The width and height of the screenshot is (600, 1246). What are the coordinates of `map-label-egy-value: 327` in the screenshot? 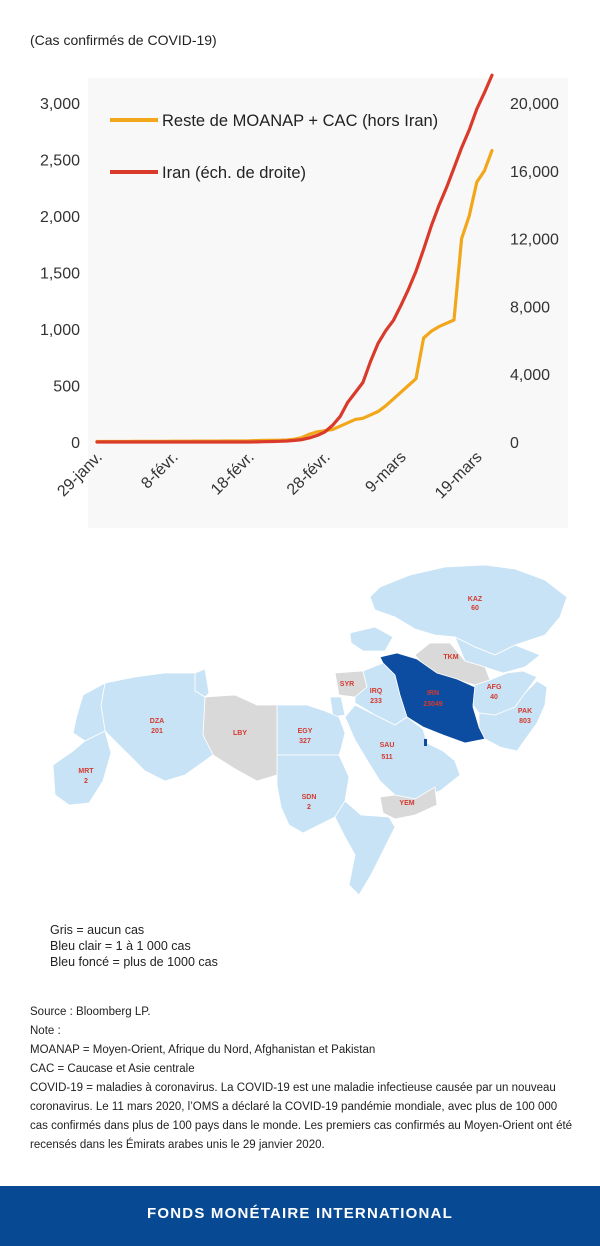 It's located at (305, 741).